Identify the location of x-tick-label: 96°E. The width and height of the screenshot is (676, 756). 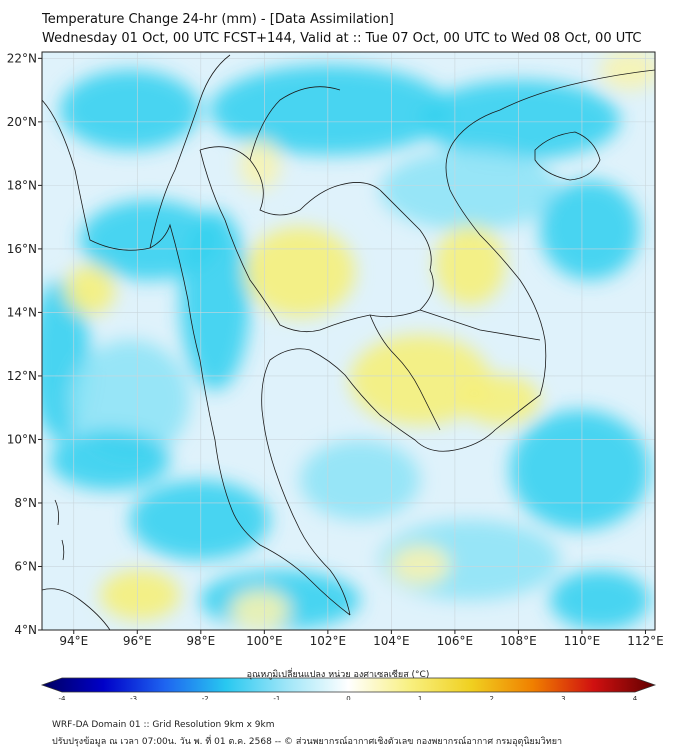
(137, 641).